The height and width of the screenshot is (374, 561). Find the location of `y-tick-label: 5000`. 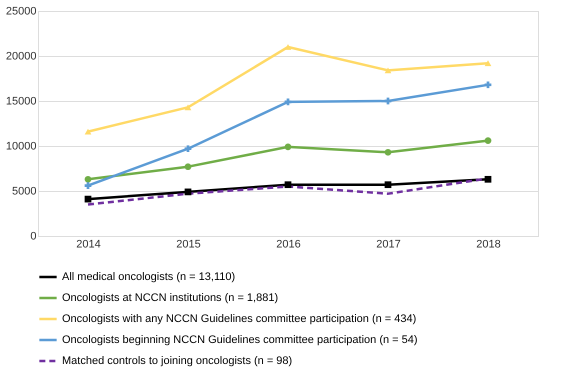

y-tick-label: 5000 is located at coordinates (24, 192).